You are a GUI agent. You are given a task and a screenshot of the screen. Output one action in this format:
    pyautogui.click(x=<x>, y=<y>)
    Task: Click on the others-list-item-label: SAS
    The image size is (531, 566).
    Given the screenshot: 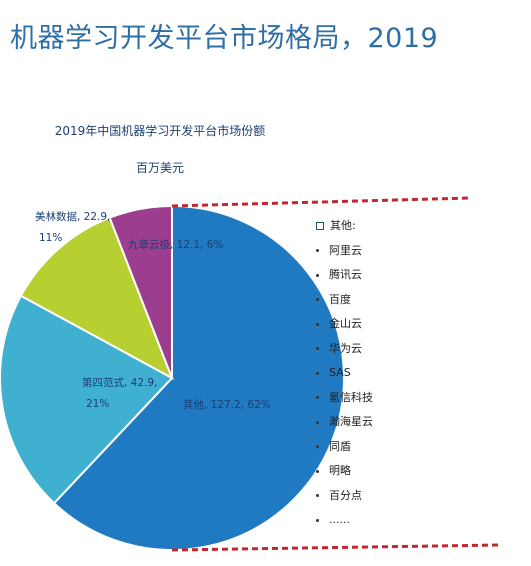 What is the action you would take?
    pyautogui.click(x=340, y=372)
    